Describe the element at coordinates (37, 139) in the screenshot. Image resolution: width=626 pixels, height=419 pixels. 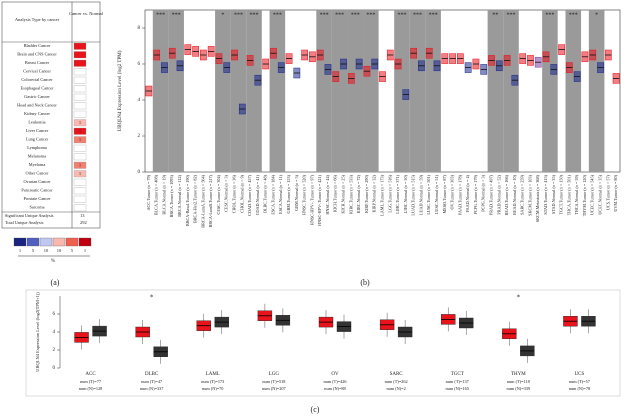
I see `row-label: Lung Cancer` at that location.